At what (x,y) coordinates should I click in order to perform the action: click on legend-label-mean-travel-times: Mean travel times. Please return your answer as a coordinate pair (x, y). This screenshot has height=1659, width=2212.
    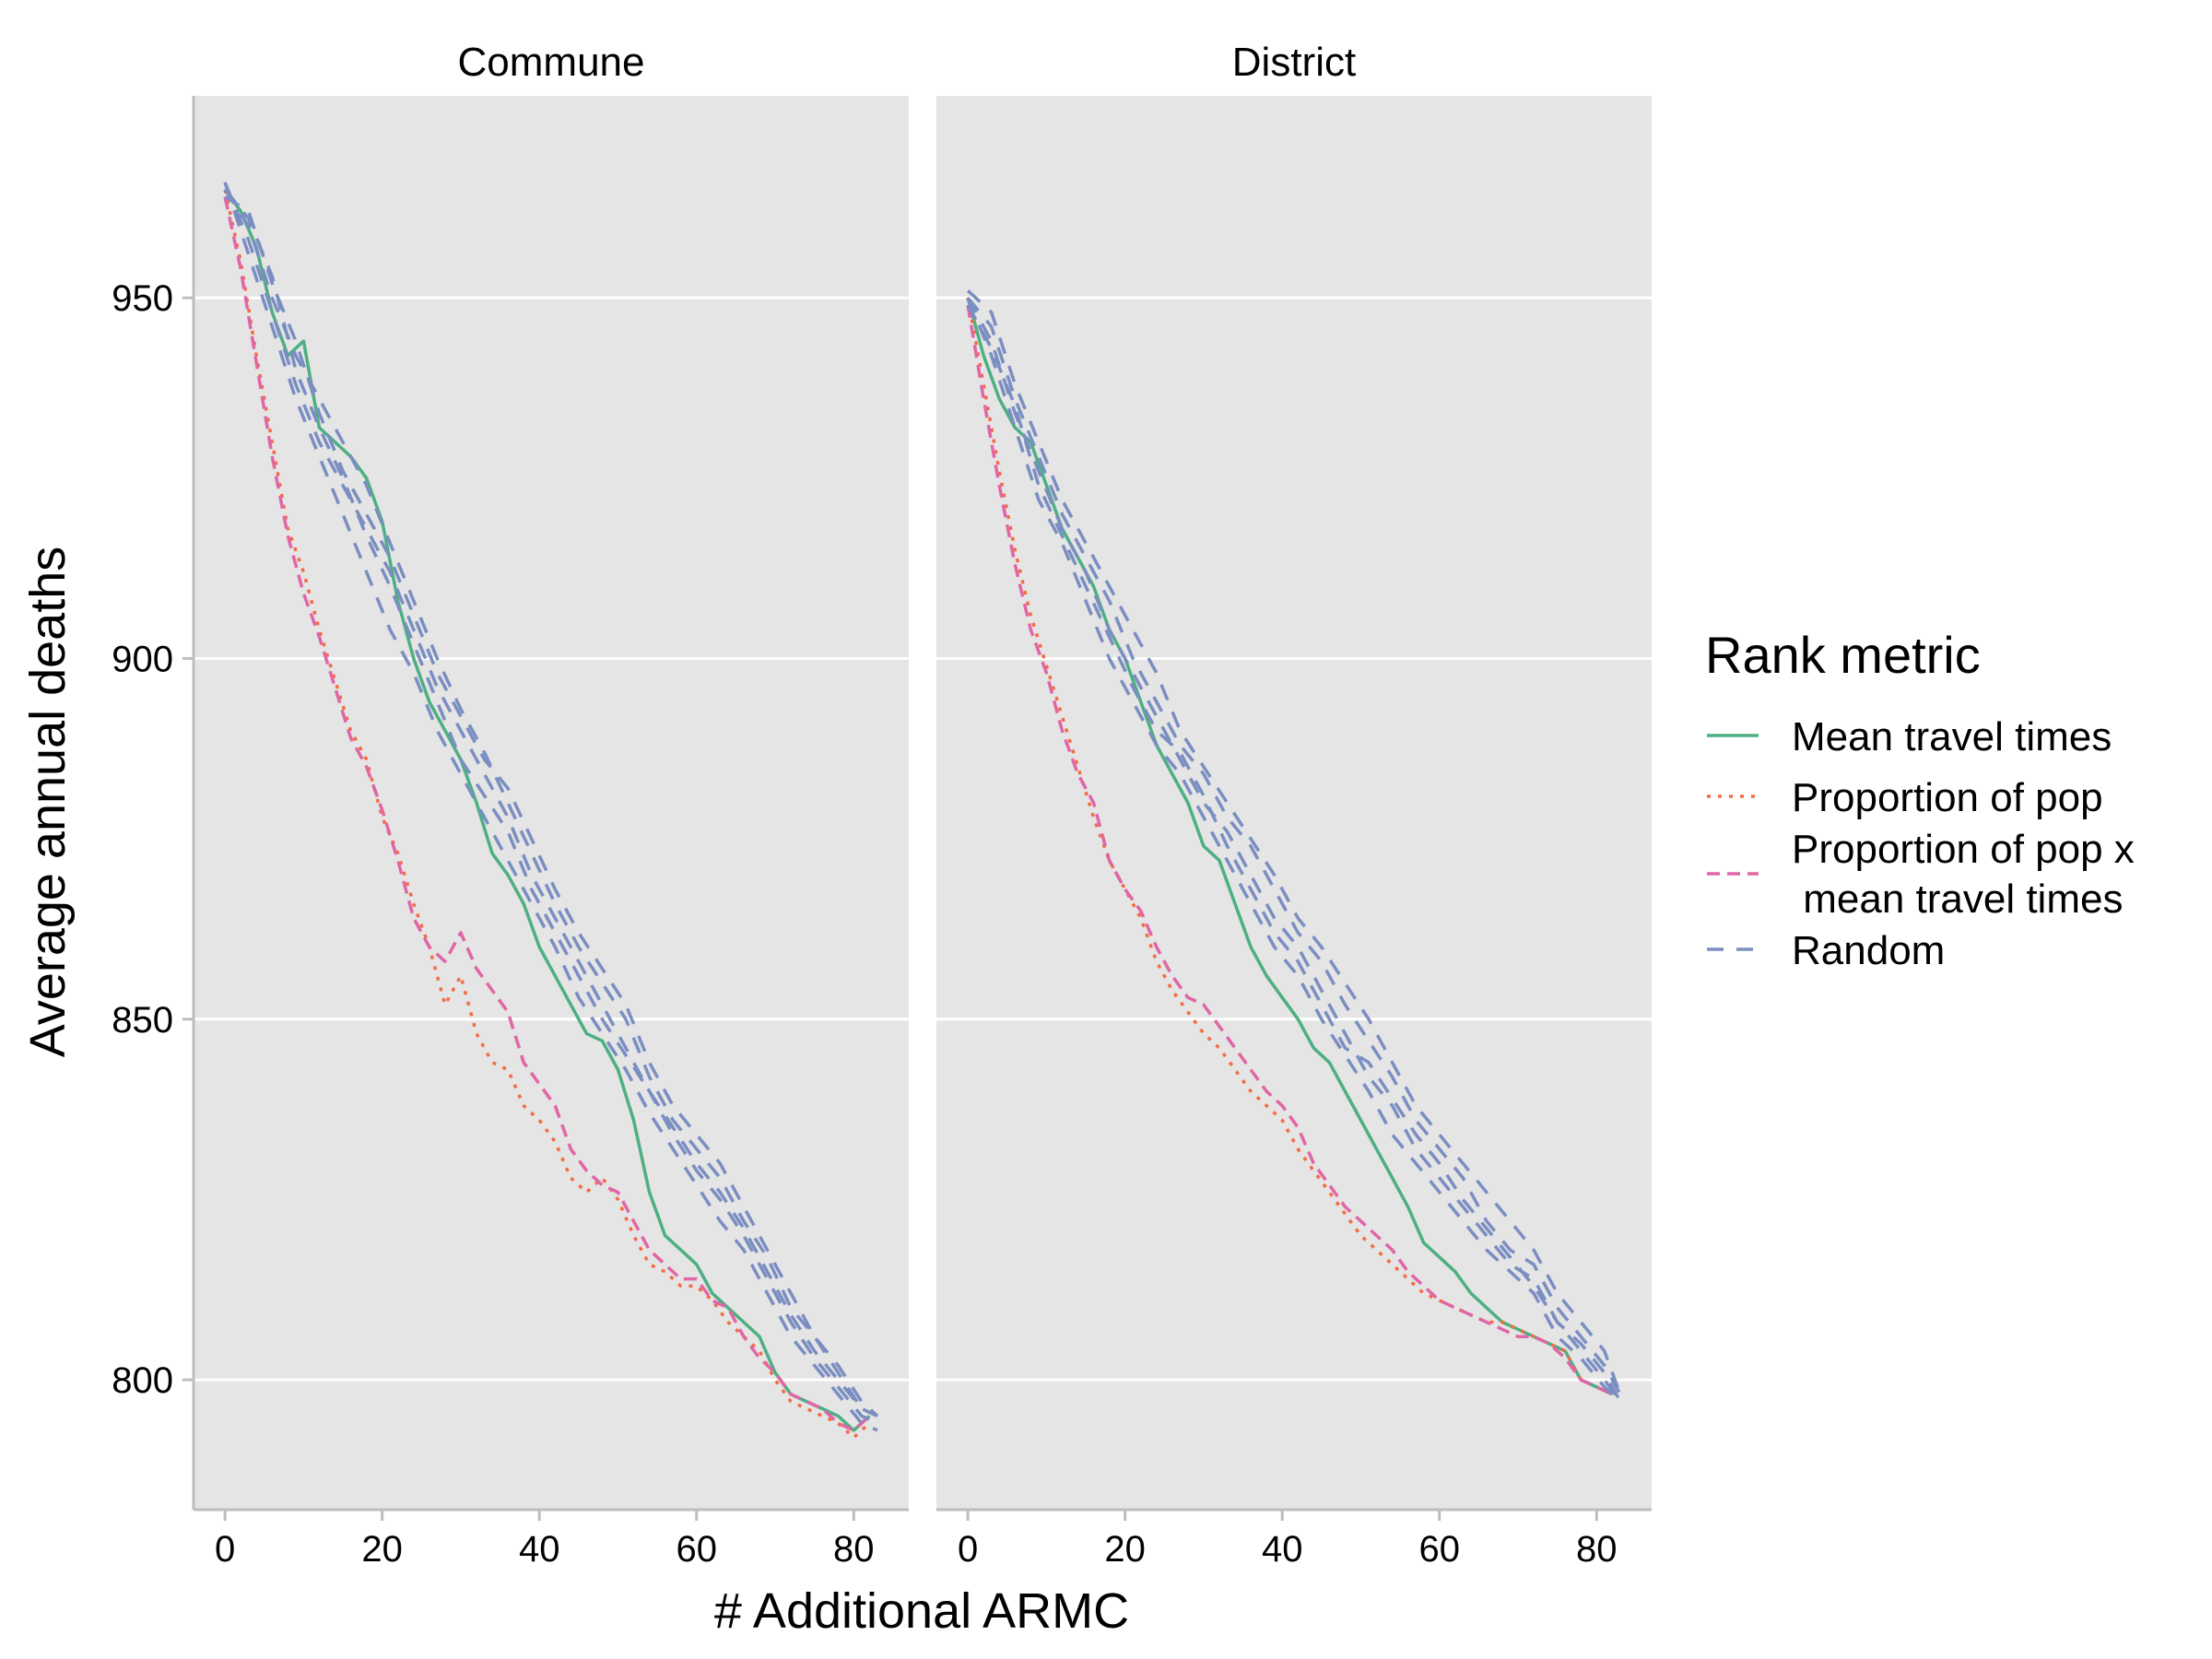
    Looking at the image, I should click on (1952, 736).